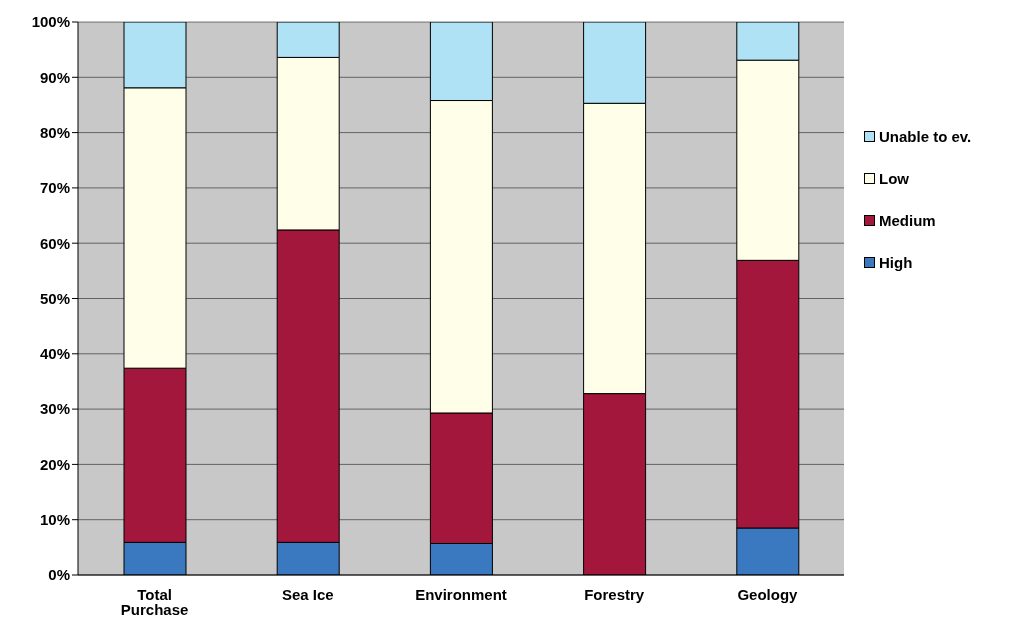 The height and width of the screenshot is (643, 1032). I want to click on y-tick-label: 0%, so click(59, 575).